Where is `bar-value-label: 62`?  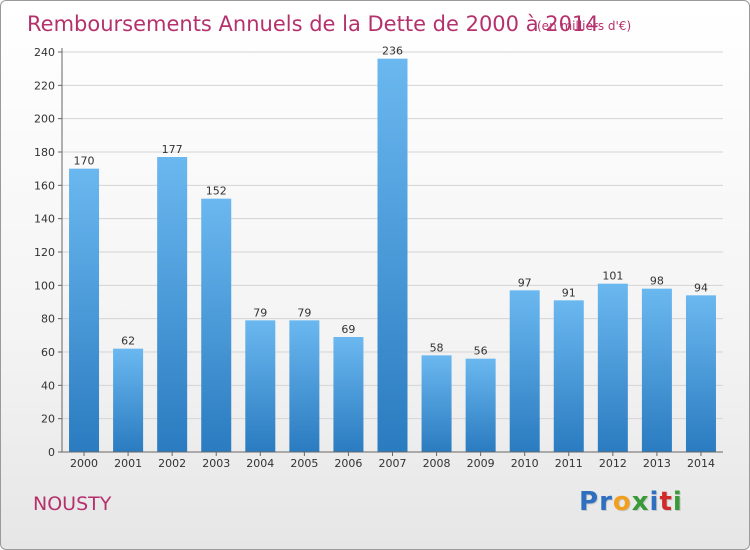
bar-value-label: 62 is located at coordinates (128, 341).